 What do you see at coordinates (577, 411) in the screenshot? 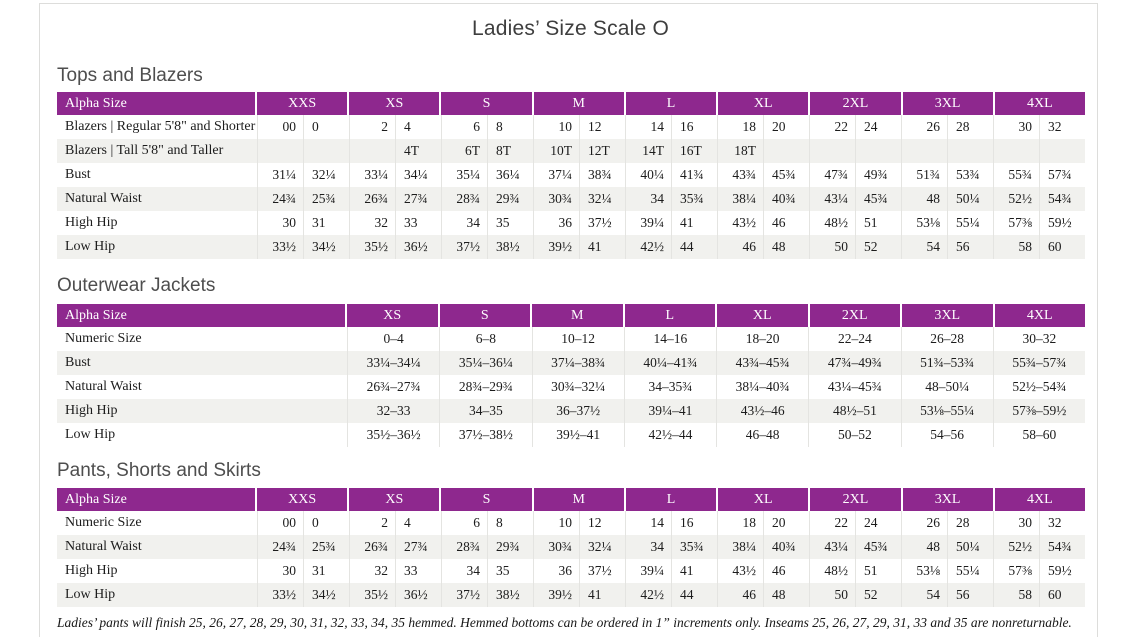
I see `size-value: 36–37½` at bounding box center [577, 411].